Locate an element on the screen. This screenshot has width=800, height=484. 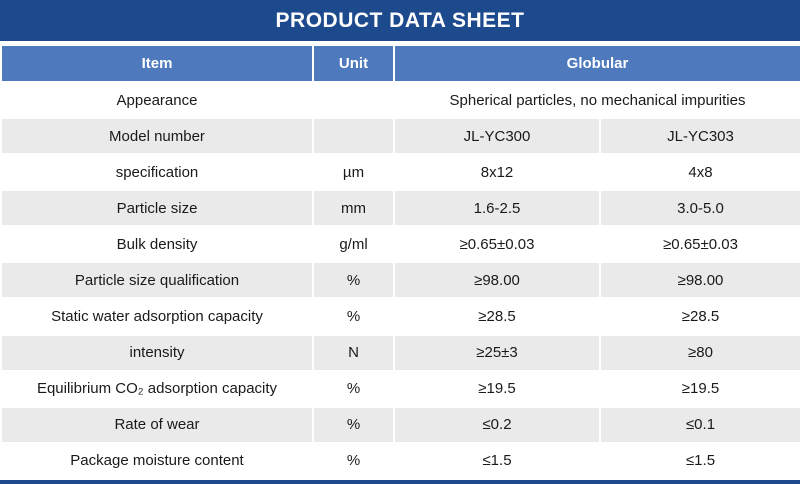
title-bar: PRODUCT DATA SHEET is located at coordinates (400, 20).